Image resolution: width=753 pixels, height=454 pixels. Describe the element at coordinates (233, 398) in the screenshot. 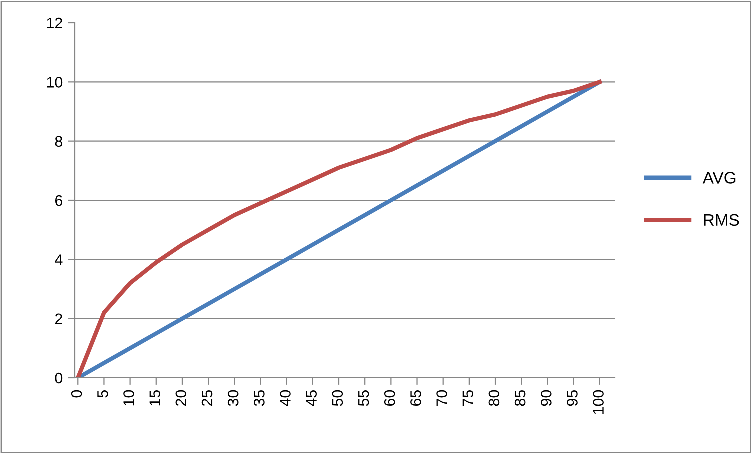

I see `x-tick-label: 30` at that location.